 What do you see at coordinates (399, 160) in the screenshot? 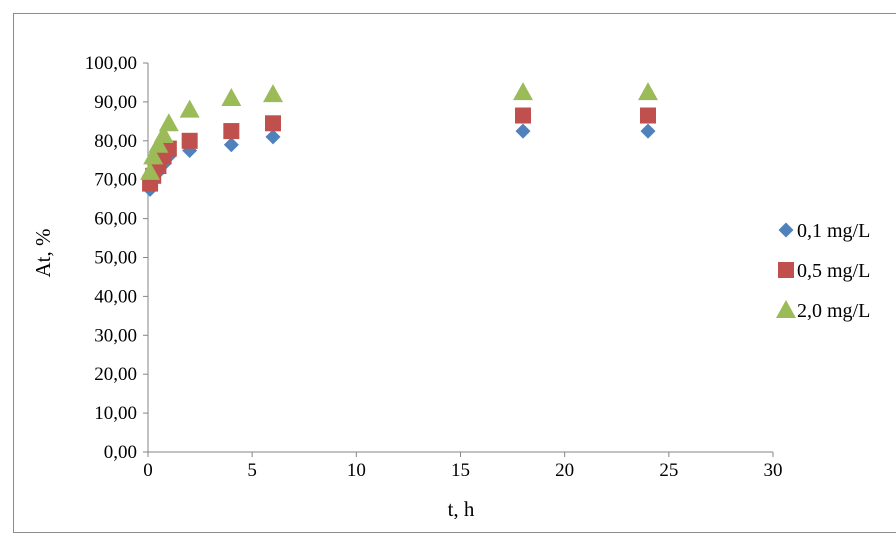
I see `series-diamond` at bounding box center [399, 160].